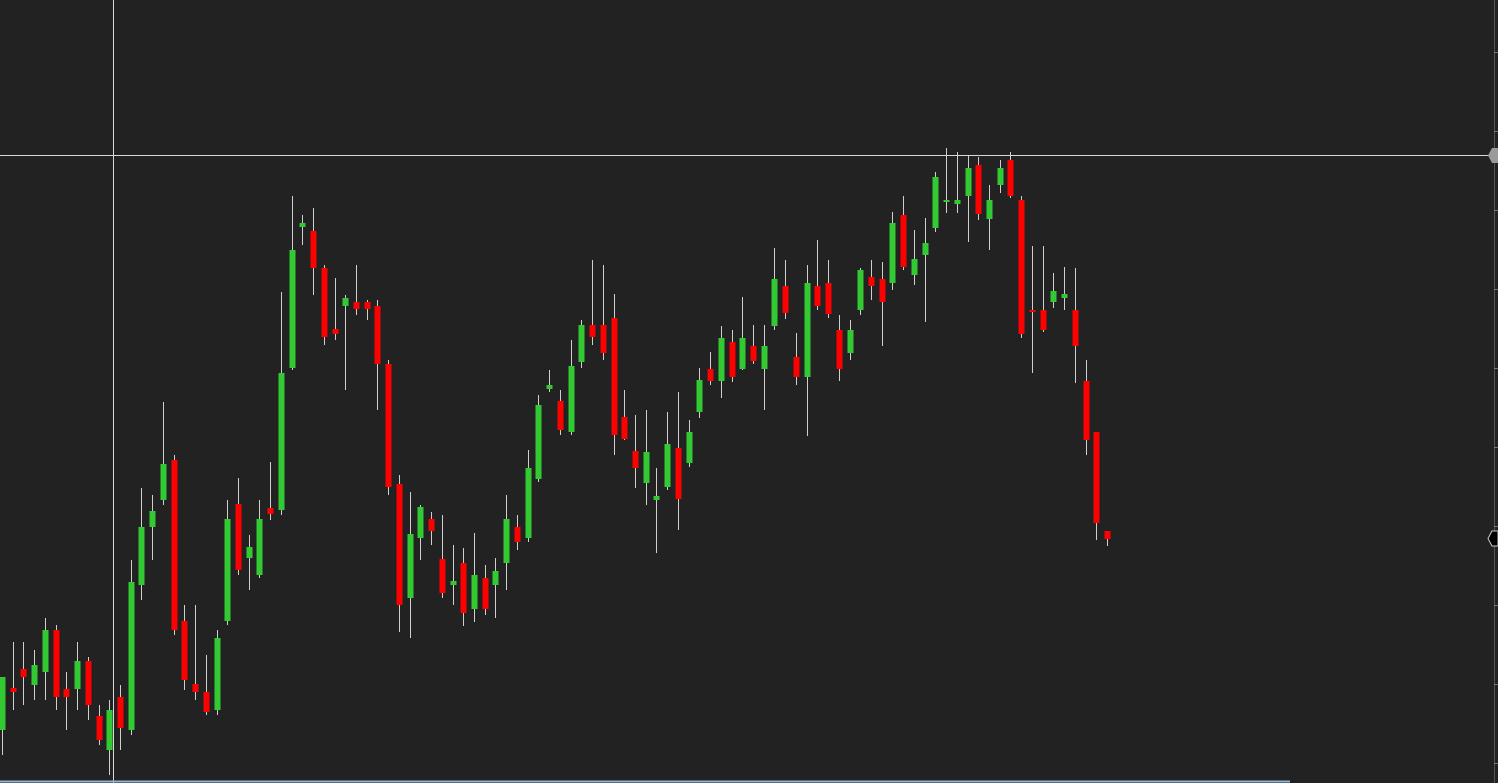 The width and height of the screenshot is (1498, 783). Describe the element at coordinates (1493, 155) in the screenshot. I see `crosshair-price-marker` at that location.